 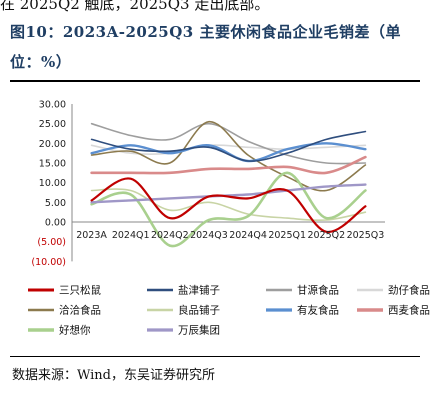 I want to click on title-divider, so click(x=215, y=81).